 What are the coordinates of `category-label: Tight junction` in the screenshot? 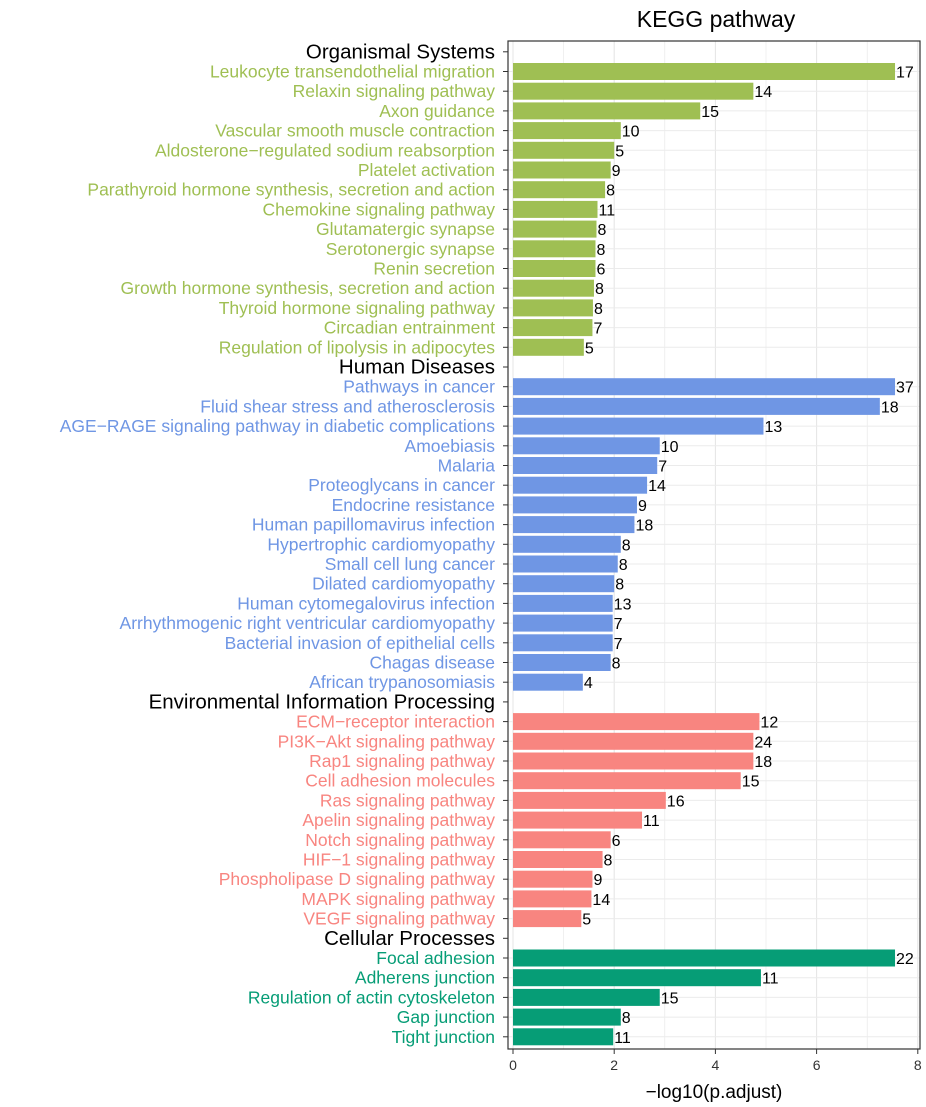 It's located at (443, 1037).